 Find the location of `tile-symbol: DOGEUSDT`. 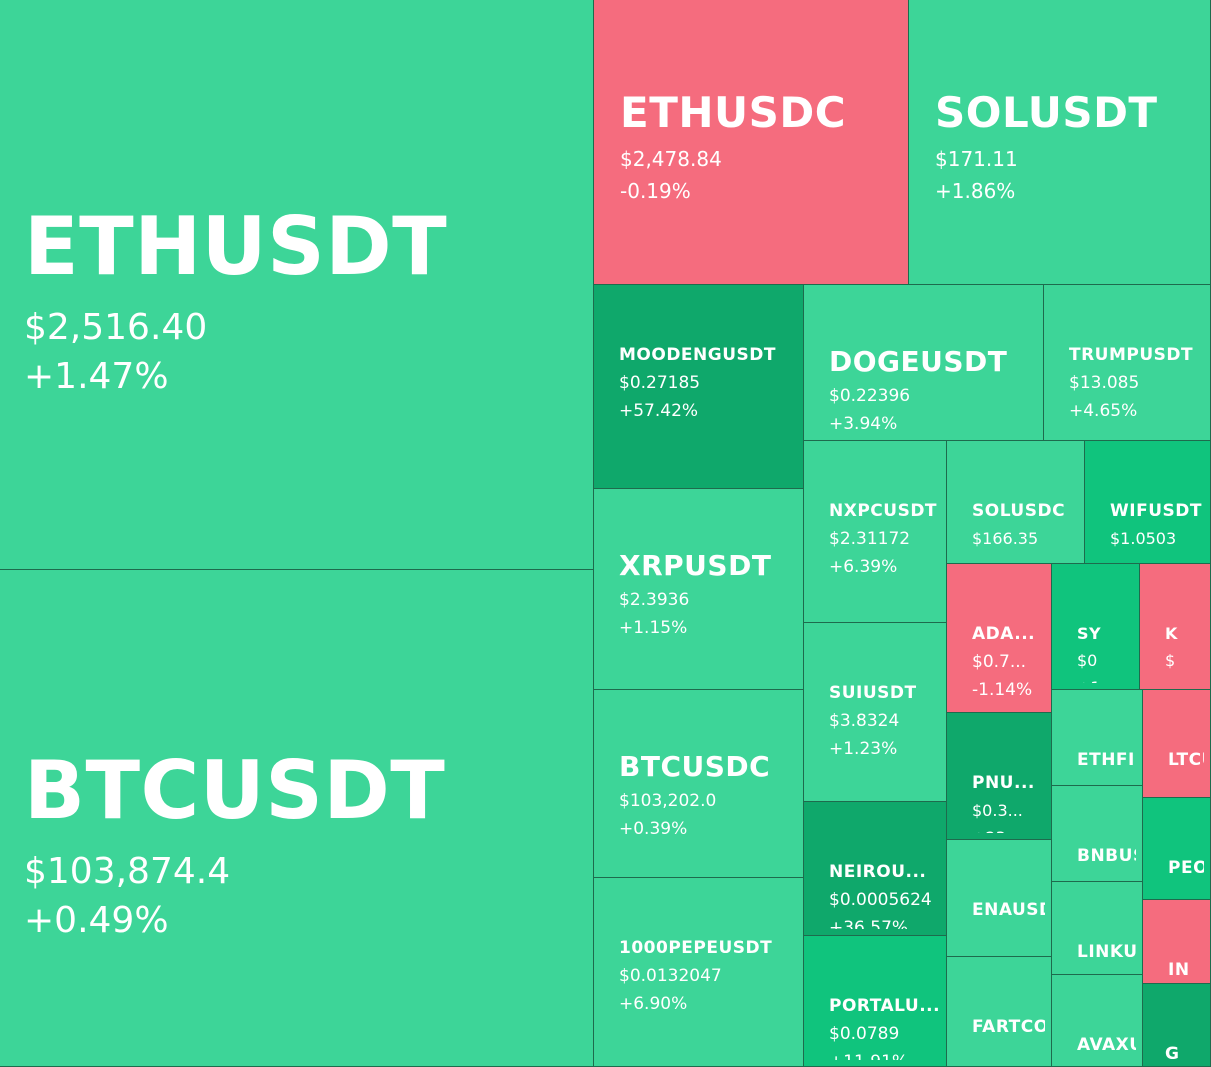

tile-symbol: DOGEUSDT is located at coordinates (918, 361).